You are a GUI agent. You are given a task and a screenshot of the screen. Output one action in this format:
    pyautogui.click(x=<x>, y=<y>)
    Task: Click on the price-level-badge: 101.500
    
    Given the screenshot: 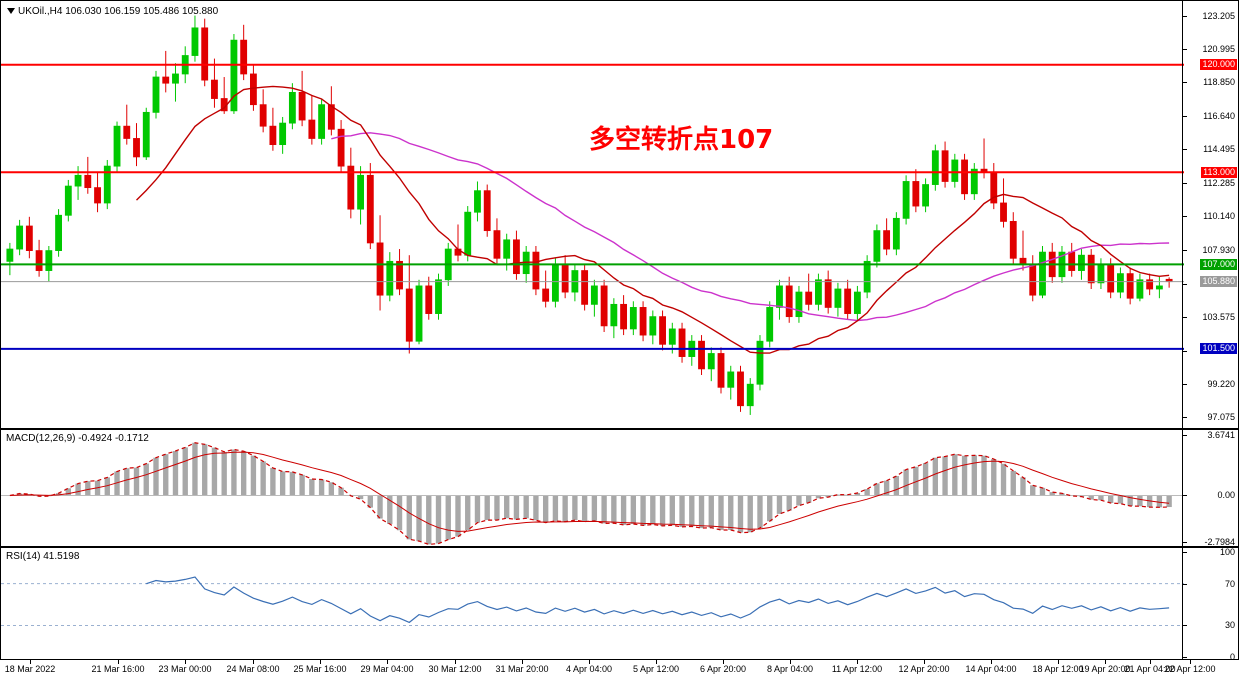 What is the action you would take?
    pyautogui.click(x=1218, y=349)
    